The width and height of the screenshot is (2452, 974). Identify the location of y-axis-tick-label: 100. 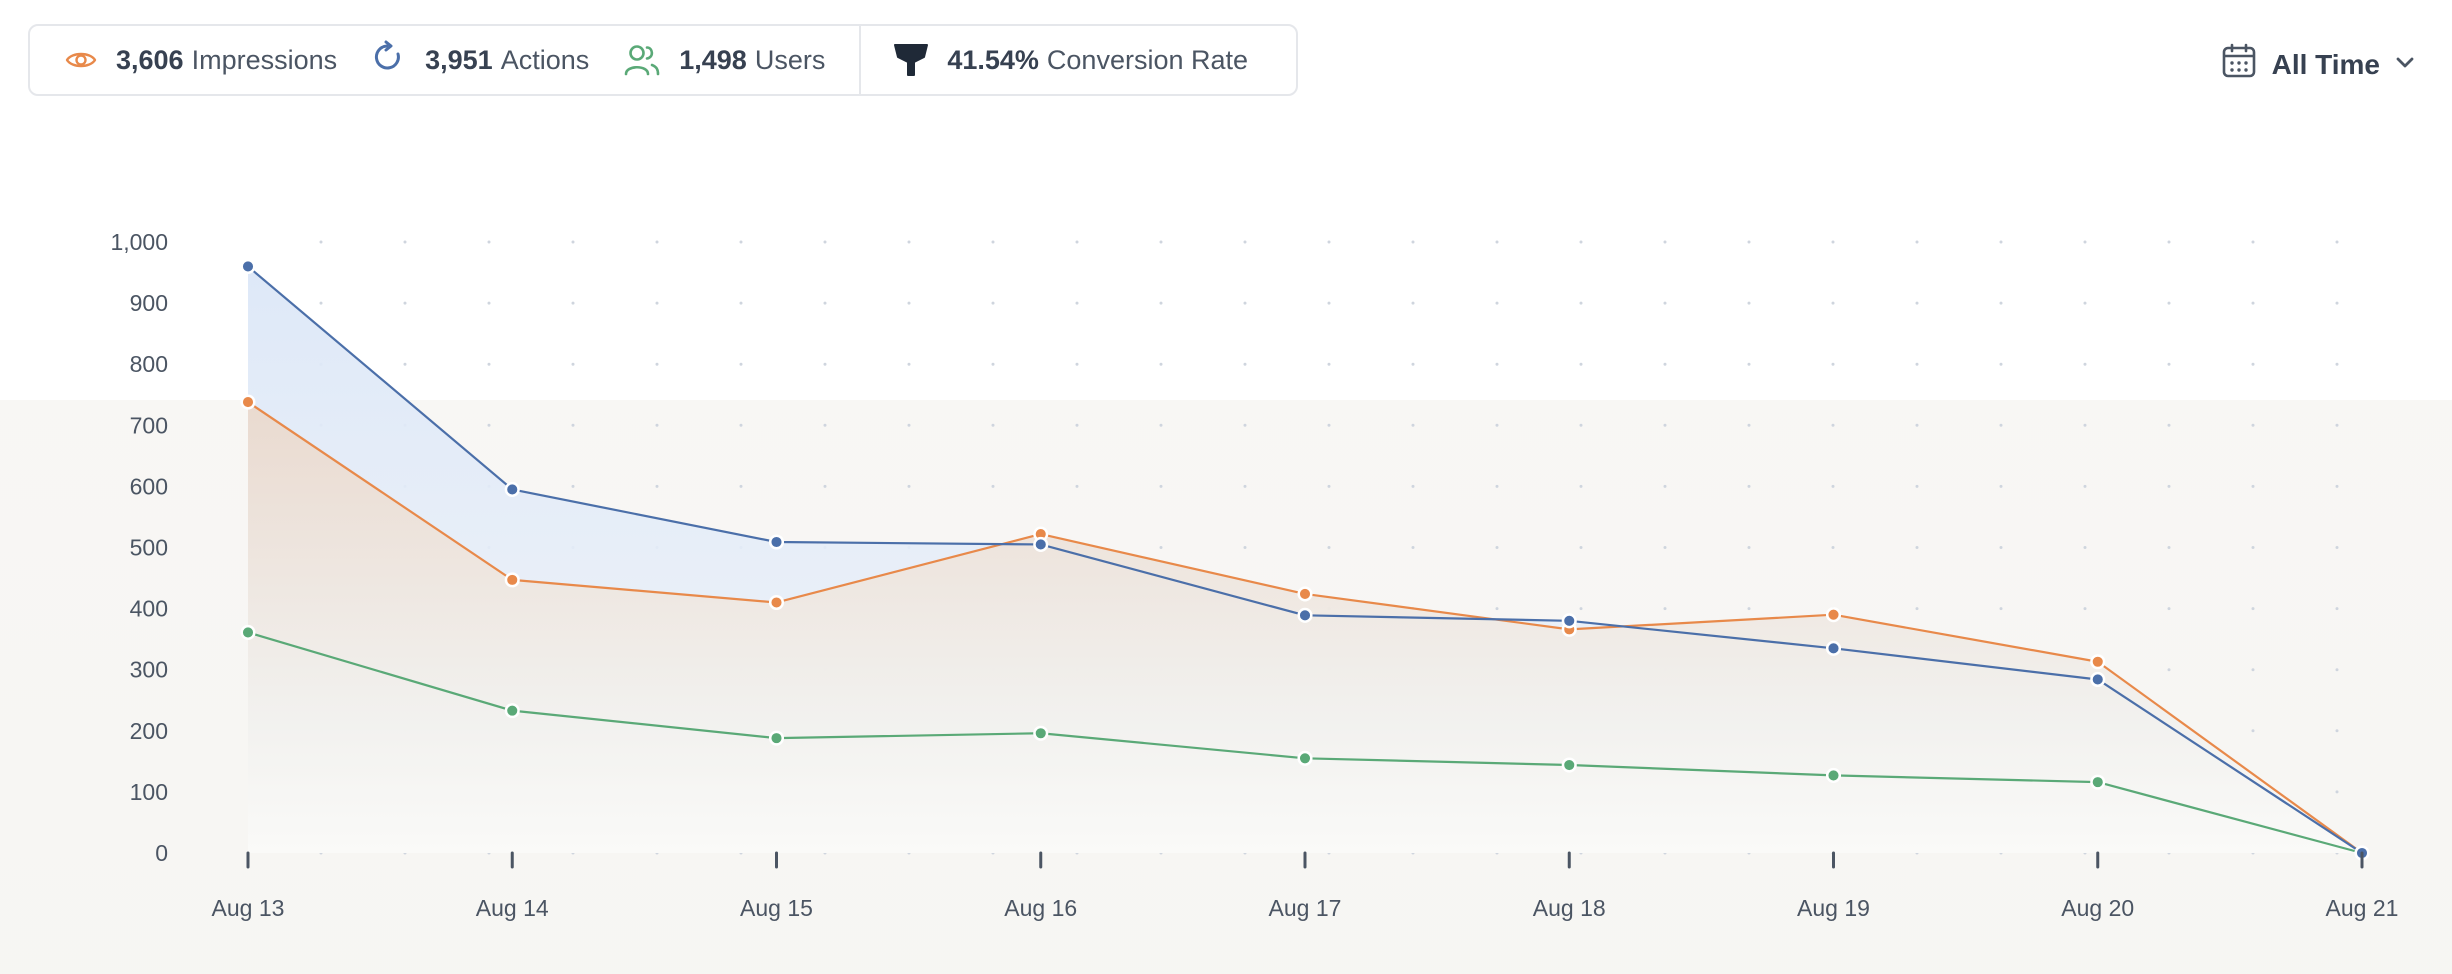
(149, 792).